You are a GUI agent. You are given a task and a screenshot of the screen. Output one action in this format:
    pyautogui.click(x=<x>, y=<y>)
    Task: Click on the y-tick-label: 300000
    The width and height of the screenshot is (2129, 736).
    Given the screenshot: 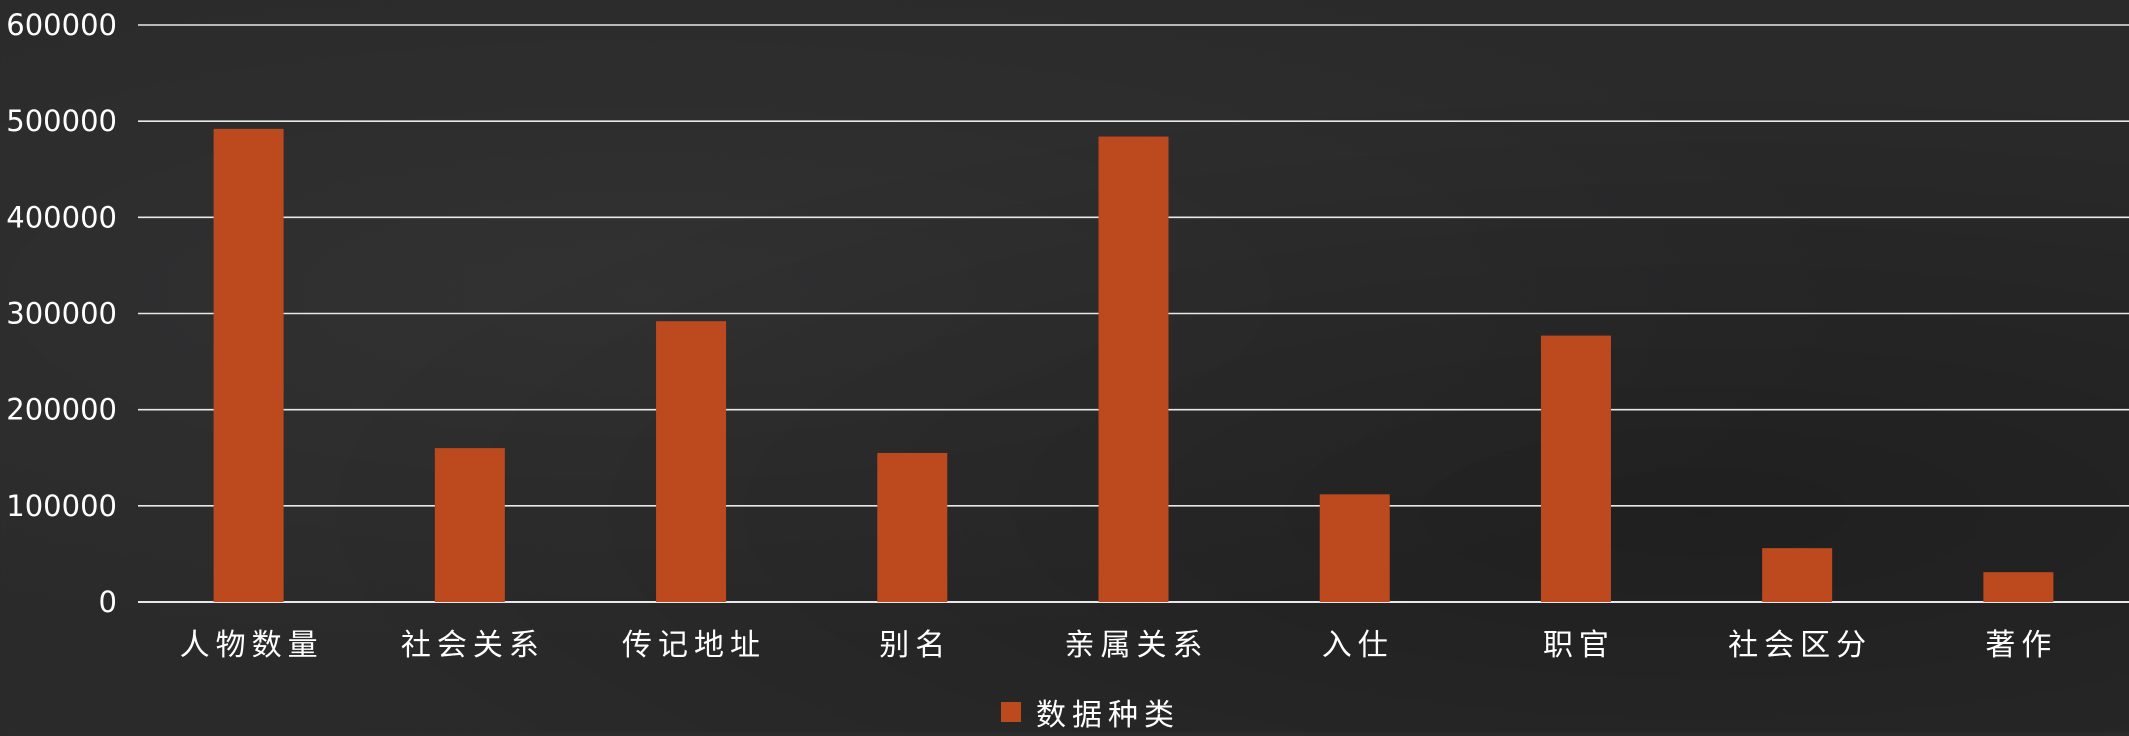 What is the action you would take?
    pyautogui.click(x=61, y=314)
    